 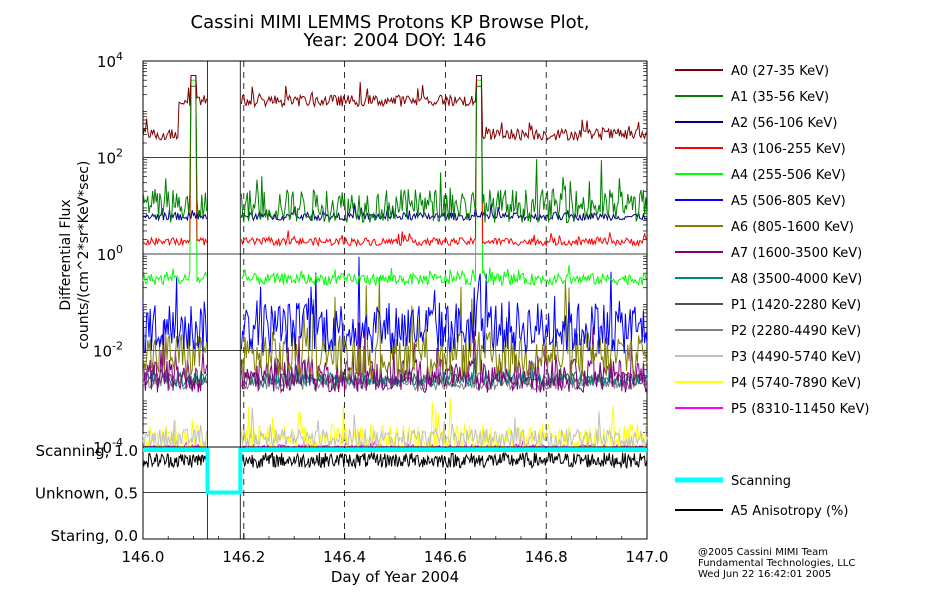 What do you see at coordinates (788, 201) in the screenshot?
I see `legend-label: A5 (506-805 KeV)` at bounding box center [788, 201].